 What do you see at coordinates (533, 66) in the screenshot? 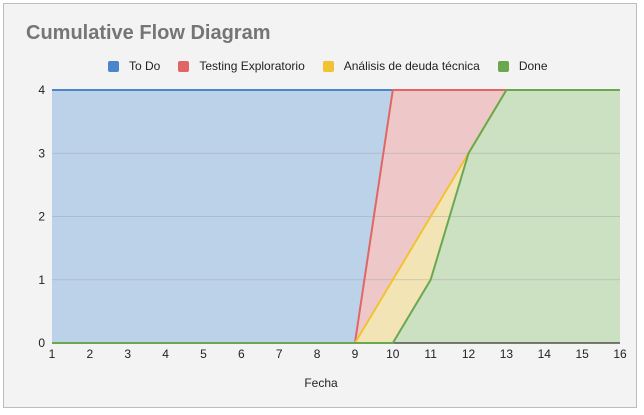
I see `legend-label-done: Done` at bounding box center [533, 66].